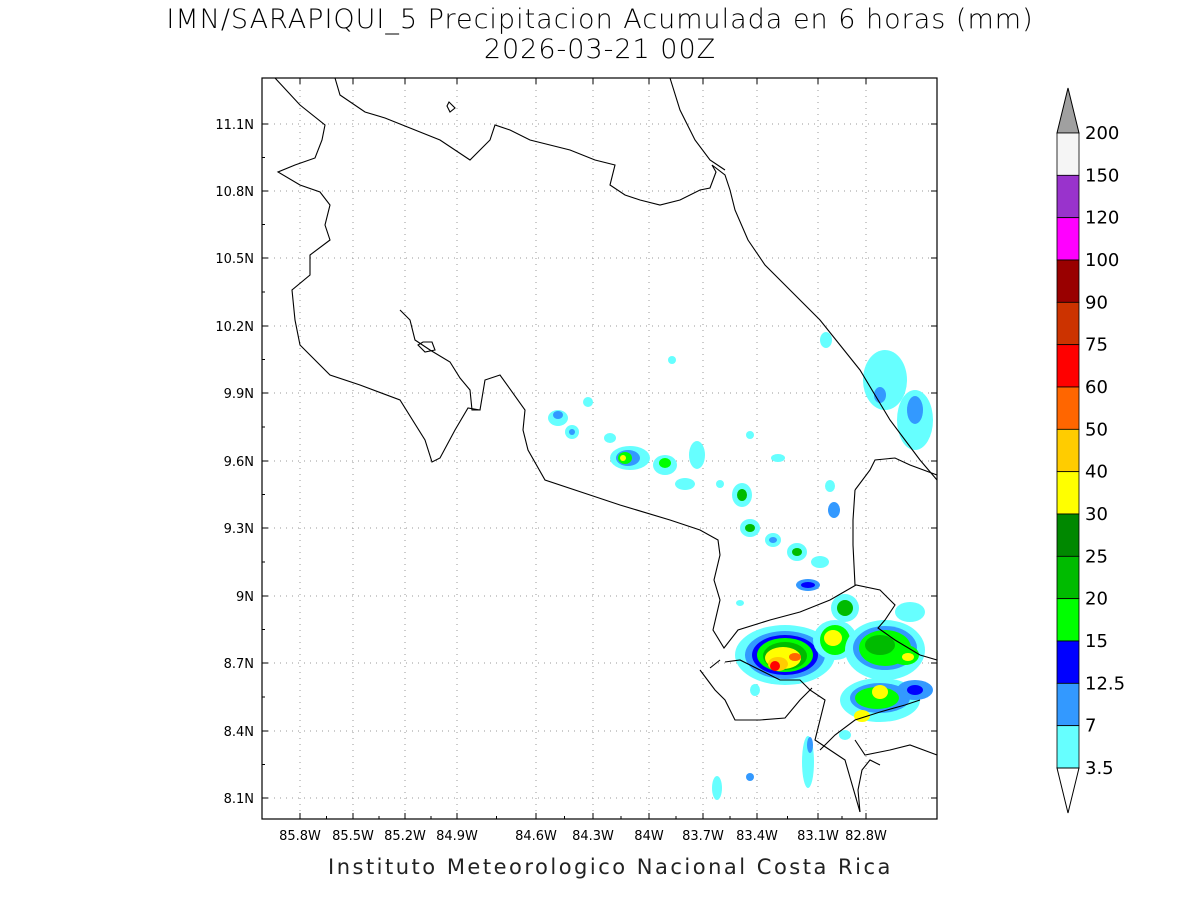 The image size is (1200, 900). What do you see at coordinates (234, 259) in the screenshot?
I see `y-tick-label: 10.5N` at bounding box center [234, 259].